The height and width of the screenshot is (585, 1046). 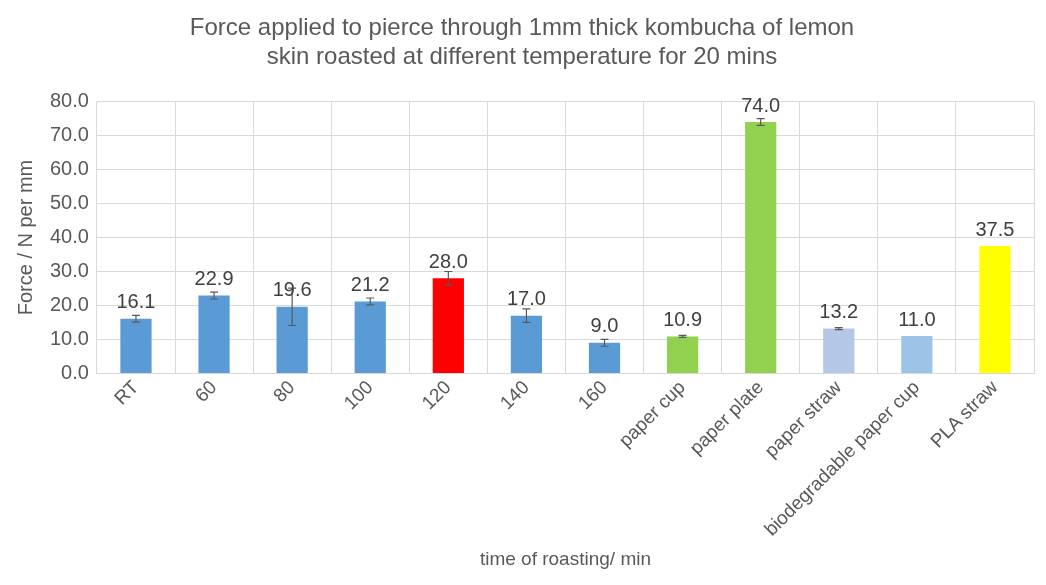 I want to click on data-label: 9.0, so click(x=604, y=325).